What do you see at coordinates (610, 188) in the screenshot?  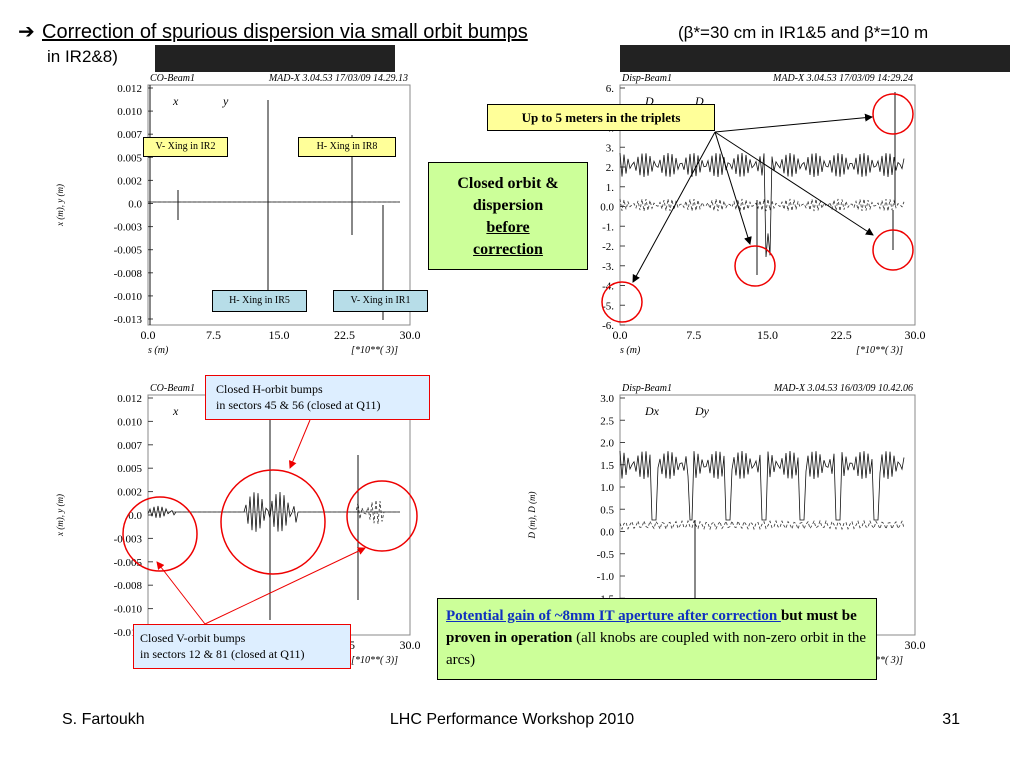 I see `y-tick-label: 1.` at bounding box center [610, 188].